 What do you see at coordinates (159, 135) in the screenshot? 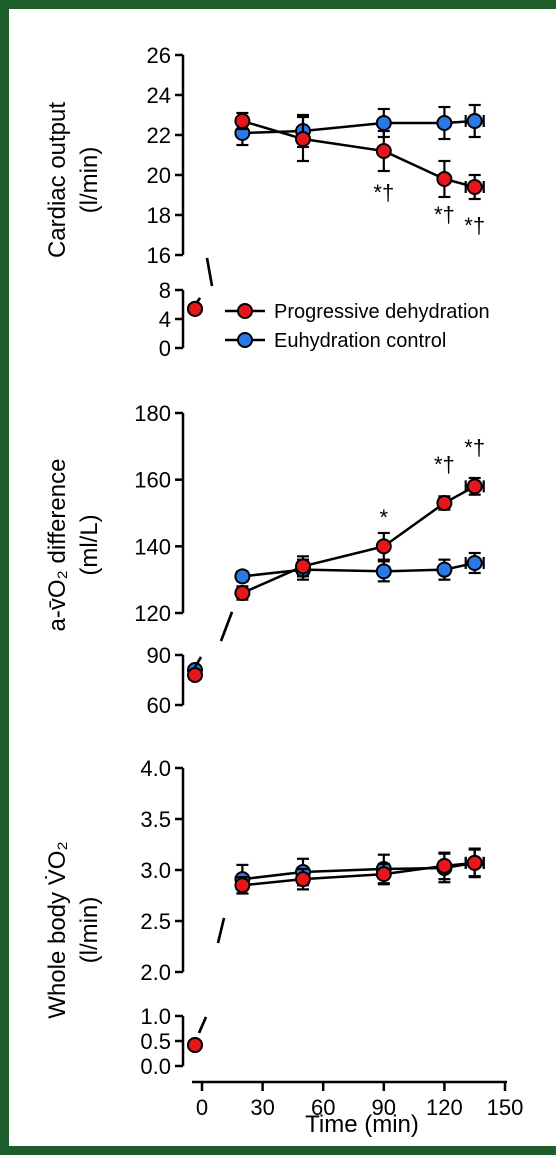
I see `y-tick-label-upper: 22` at bounding box center [159, 135].